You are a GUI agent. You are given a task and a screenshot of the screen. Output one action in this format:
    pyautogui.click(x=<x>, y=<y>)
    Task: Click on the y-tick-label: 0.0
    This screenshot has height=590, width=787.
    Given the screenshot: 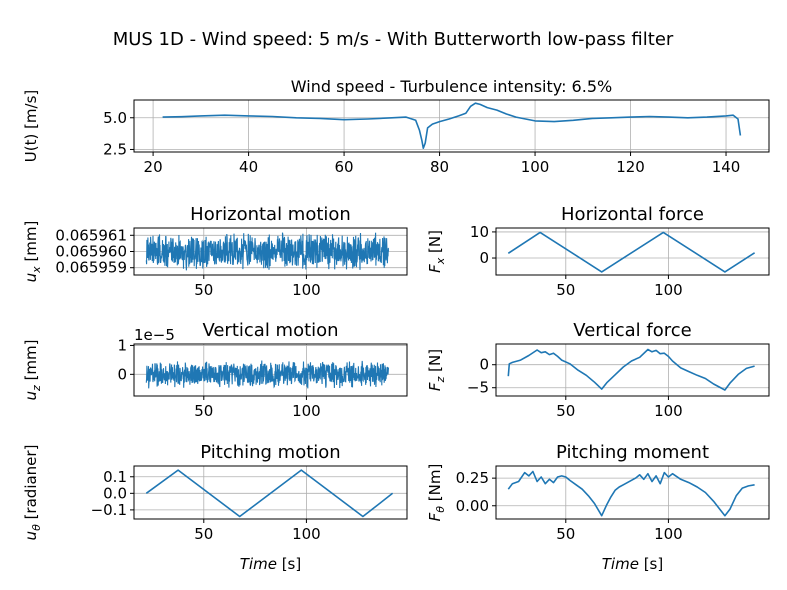 What is the action you would take?
    pyautogui.click(x=115, y=493)
    